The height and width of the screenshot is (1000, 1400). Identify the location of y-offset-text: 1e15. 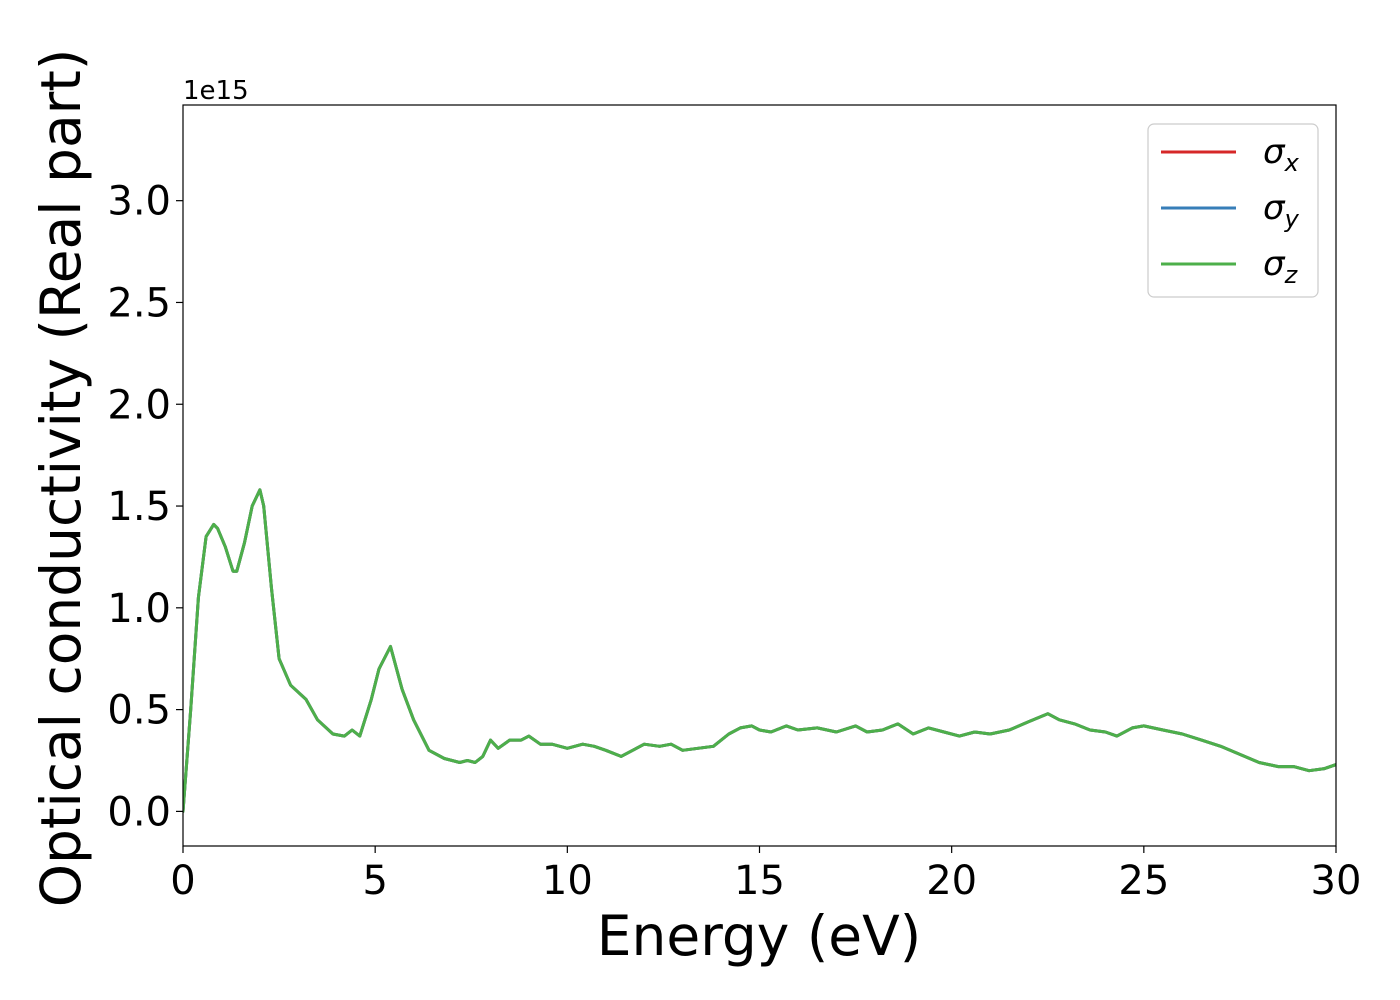
(216, 91).